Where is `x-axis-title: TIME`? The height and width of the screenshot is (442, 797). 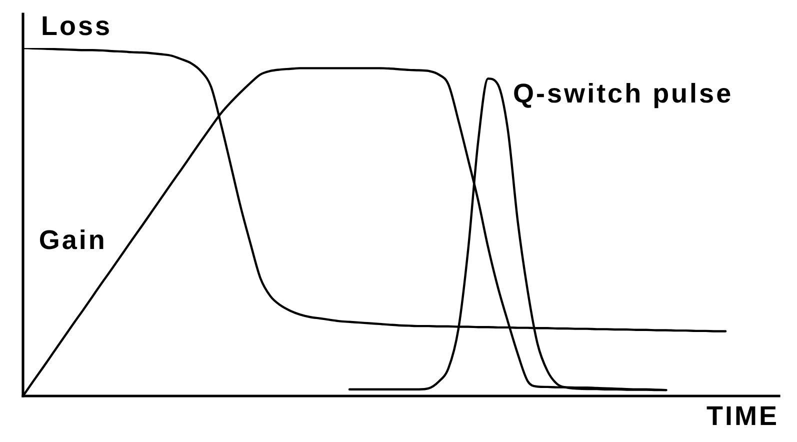
x-axis-title: TIME is located at coordinates (742, 416).